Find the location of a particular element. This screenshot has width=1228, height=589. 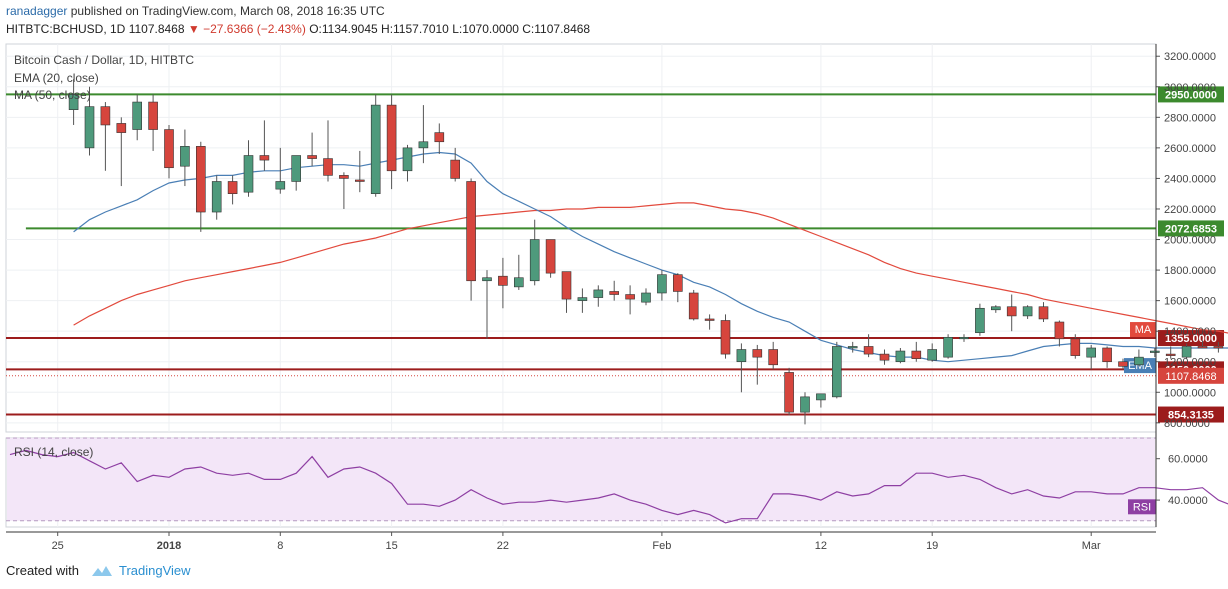

rsi-pane: RSI is located at coordinates (617, 480).